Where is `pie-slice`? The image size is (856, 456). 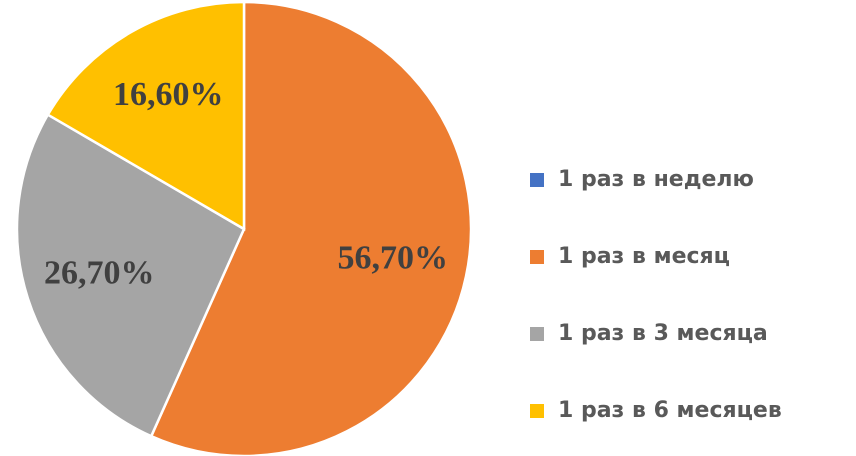
pie-slice is located at coordinates (146, 116).